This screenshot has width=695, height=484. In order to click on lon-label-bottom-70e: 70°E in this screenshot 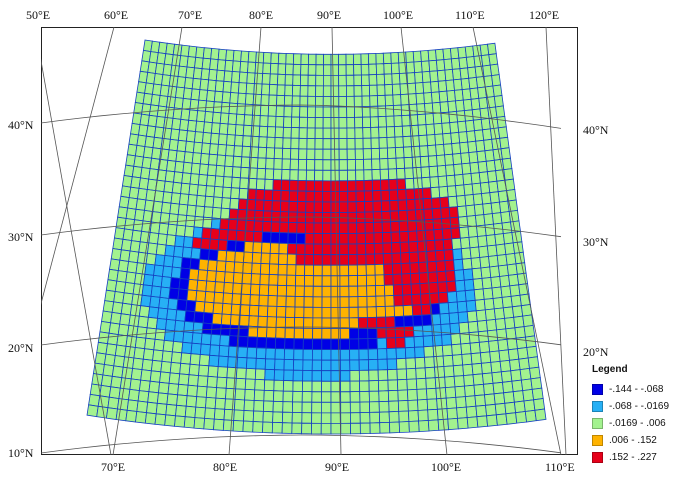, I will do `click(113, 467)`.